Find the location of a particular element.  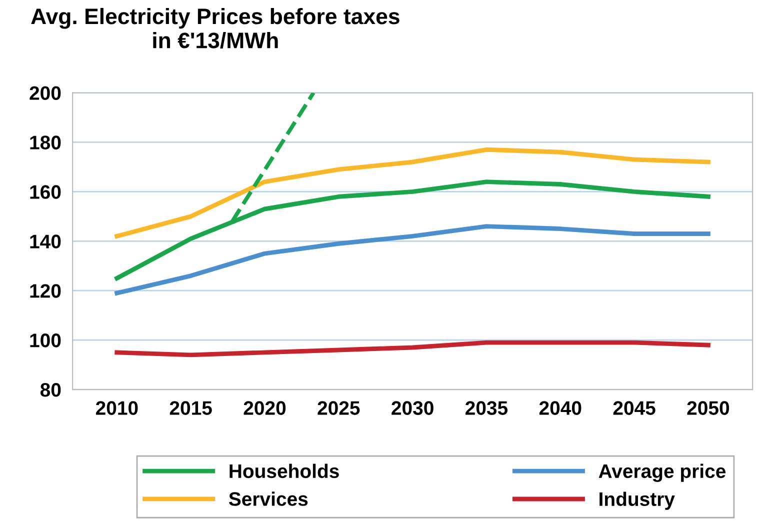

y-tick-label: 140 is located at coordinates (45, 241).